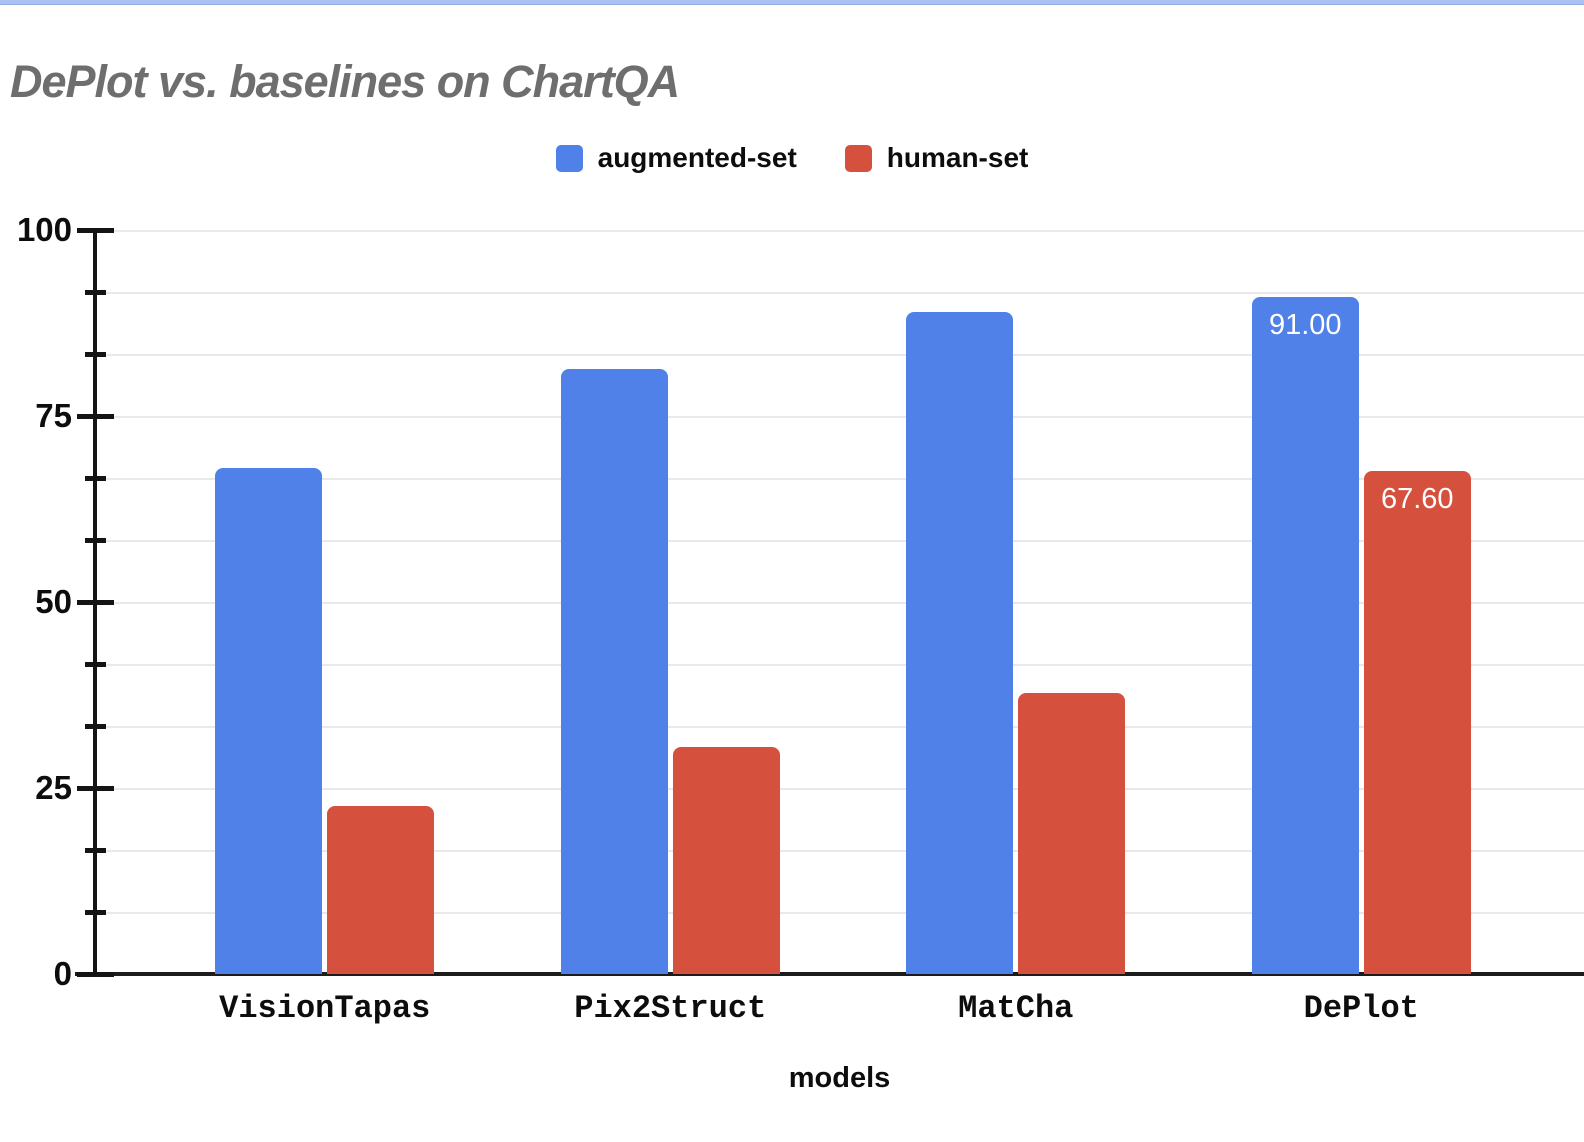  I want to click on chart-title: DePlot vs. baselines on ChartQA, so click(345, 81).